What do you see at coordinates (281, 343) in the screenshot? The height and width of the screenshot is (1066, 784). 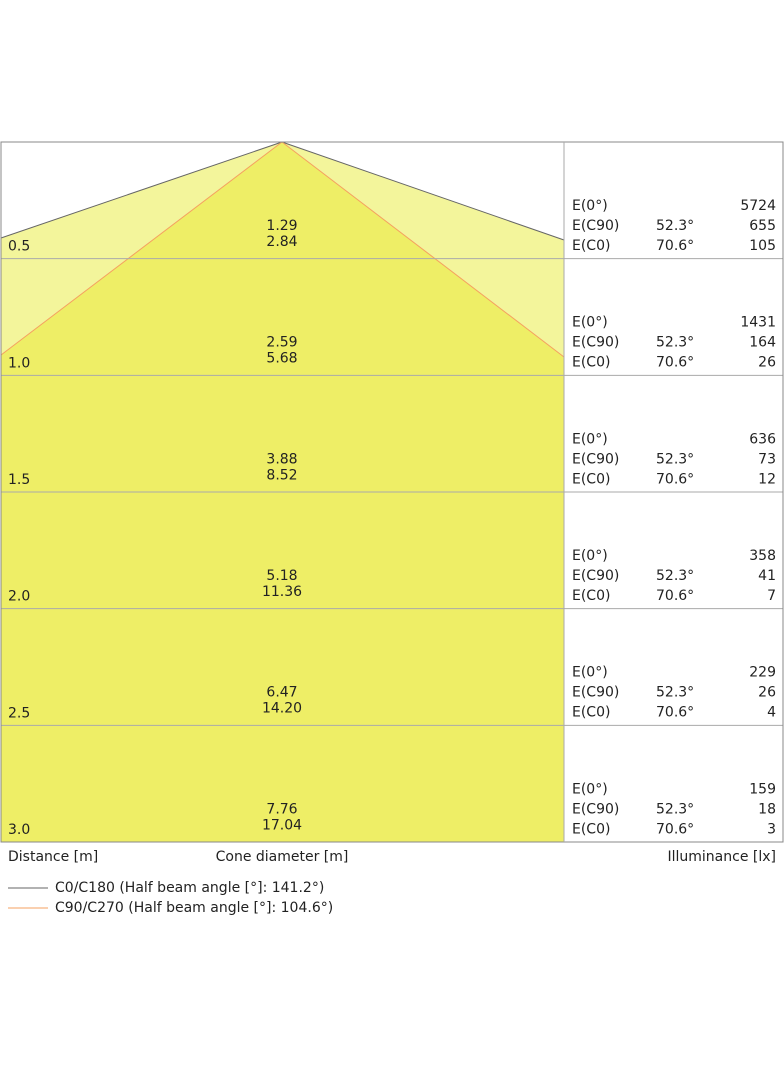 I see `cone-value: 2.59` at bounding box center [281, 343].